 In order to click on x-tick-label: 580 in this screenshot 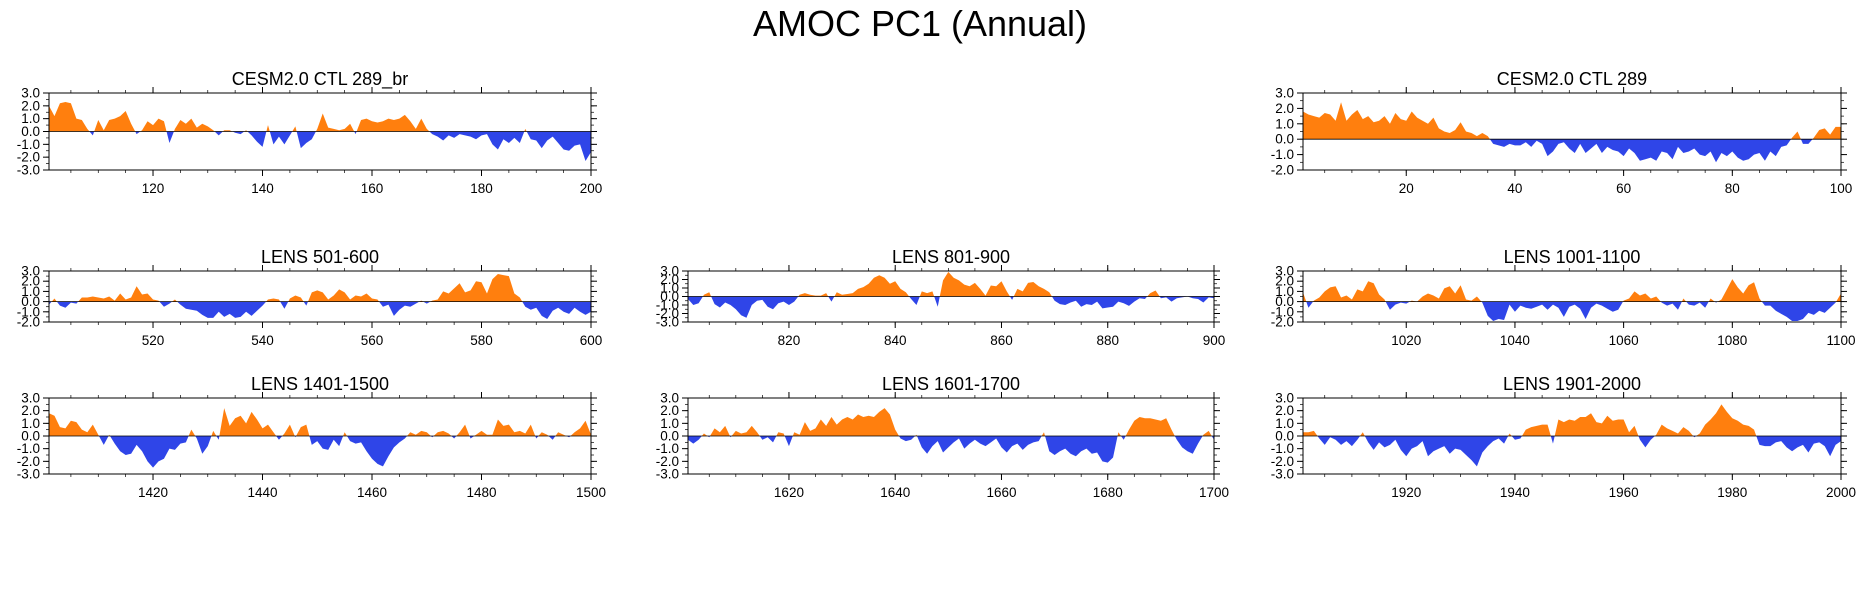, I will do `click(481, 340)`.